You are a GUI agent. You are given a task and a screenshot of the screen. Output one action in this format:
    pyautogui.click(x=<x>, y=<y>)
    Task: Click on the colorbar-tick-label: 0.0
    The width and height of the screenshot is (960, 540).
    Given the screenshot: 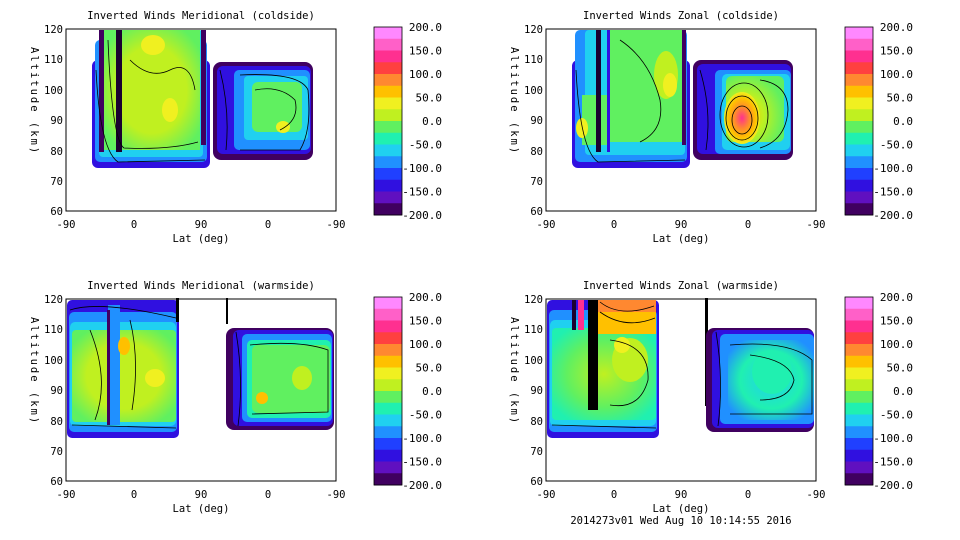 What is the action you would take?
    pyautogui.click(x=432, y=121)
    